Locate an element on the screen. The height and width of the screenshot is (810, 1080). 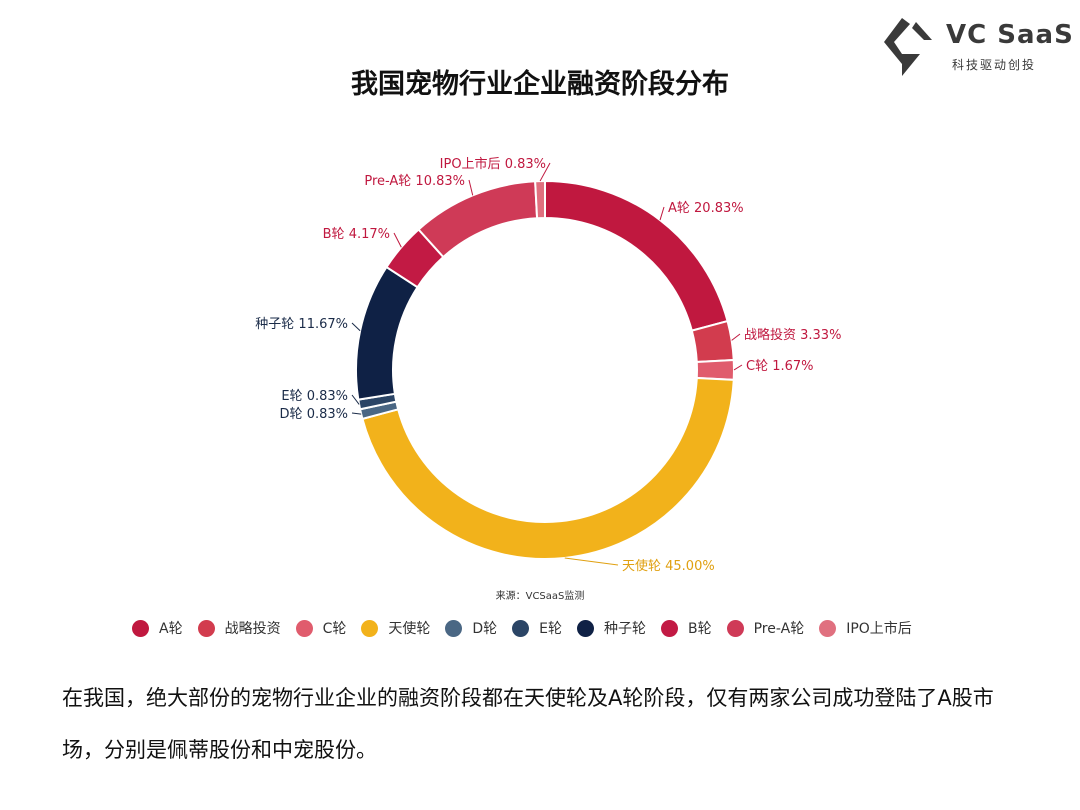
legend-item-9: IPO上市后 is located at coordinates (865, 628).